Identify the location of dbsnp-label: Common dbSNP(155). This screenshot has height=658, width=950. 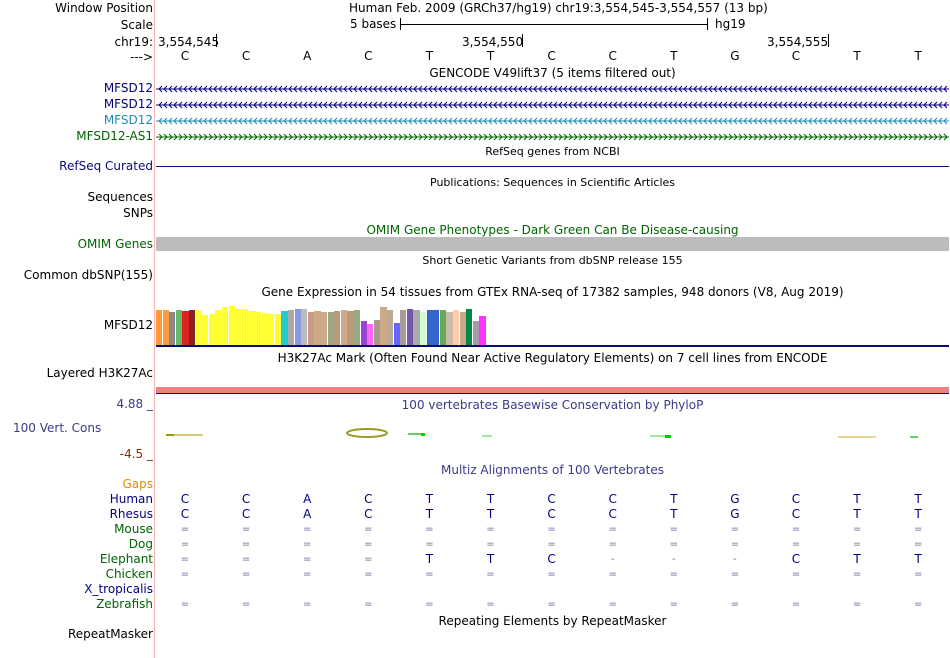
(88, 275).